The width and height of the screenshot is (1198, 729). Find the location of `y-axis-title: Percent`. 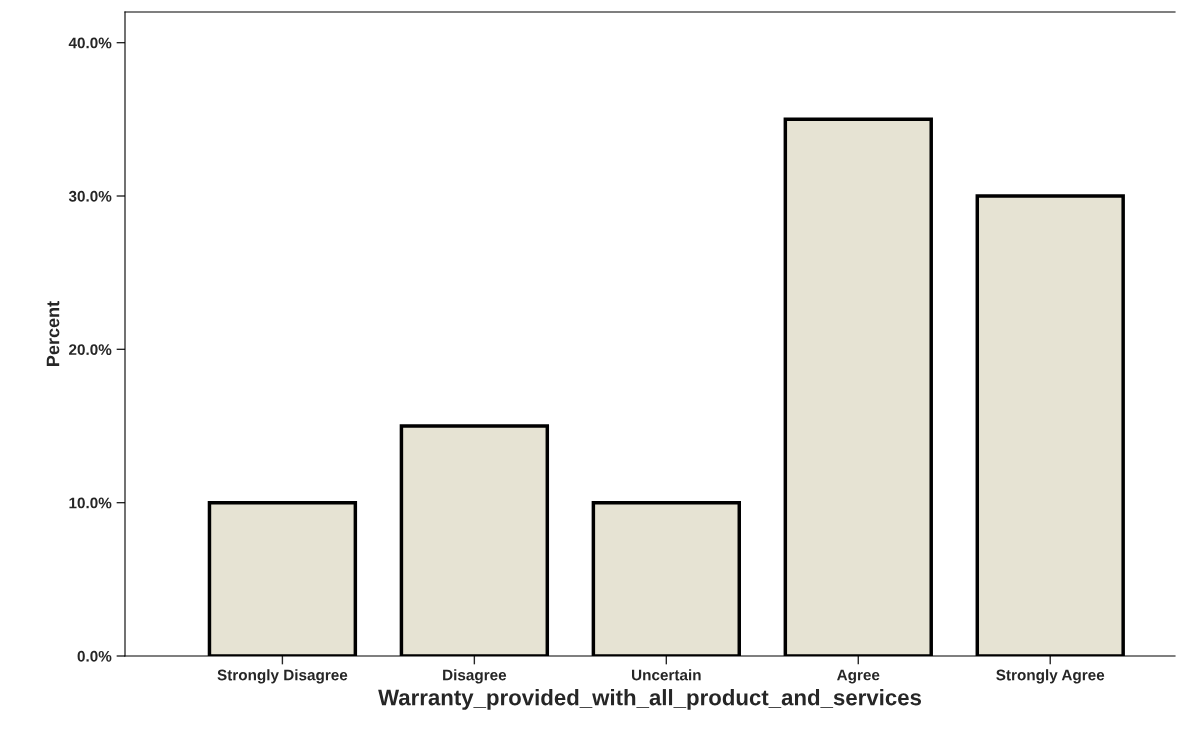

y-axis-title: Percent is located at coordinates (53, 333).